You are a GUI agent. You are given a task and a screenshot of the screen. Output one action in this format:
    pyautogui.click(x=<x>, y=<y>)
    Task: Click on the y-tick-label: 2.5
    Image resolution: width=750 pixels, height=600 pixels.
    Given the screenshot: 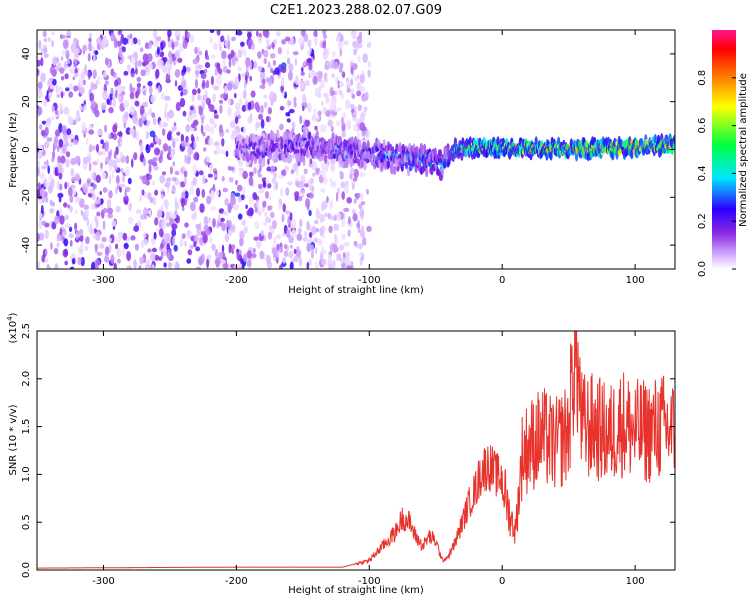 What is the action you would take?
    pyautogui.click(x=26, y=331)
    